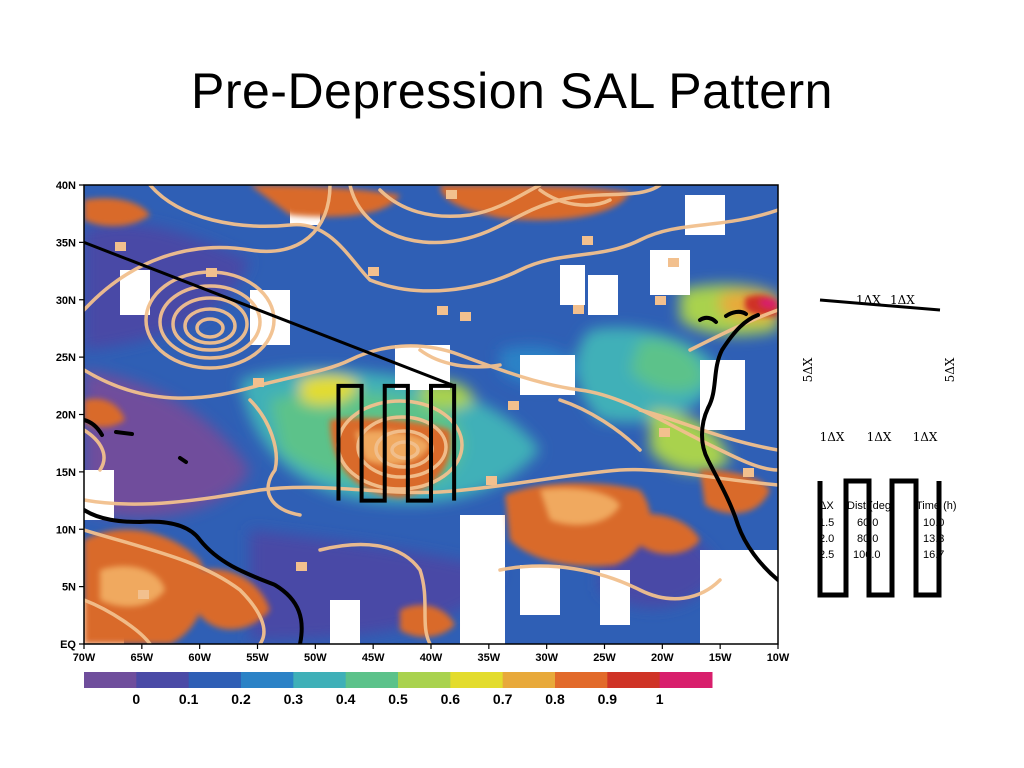 The height and width of the screenshot is (768, 1024). Describe the element at coordinates (950, 369) in the screenshot. I see `pattern-side-label-right: 5ΔX` at that location.